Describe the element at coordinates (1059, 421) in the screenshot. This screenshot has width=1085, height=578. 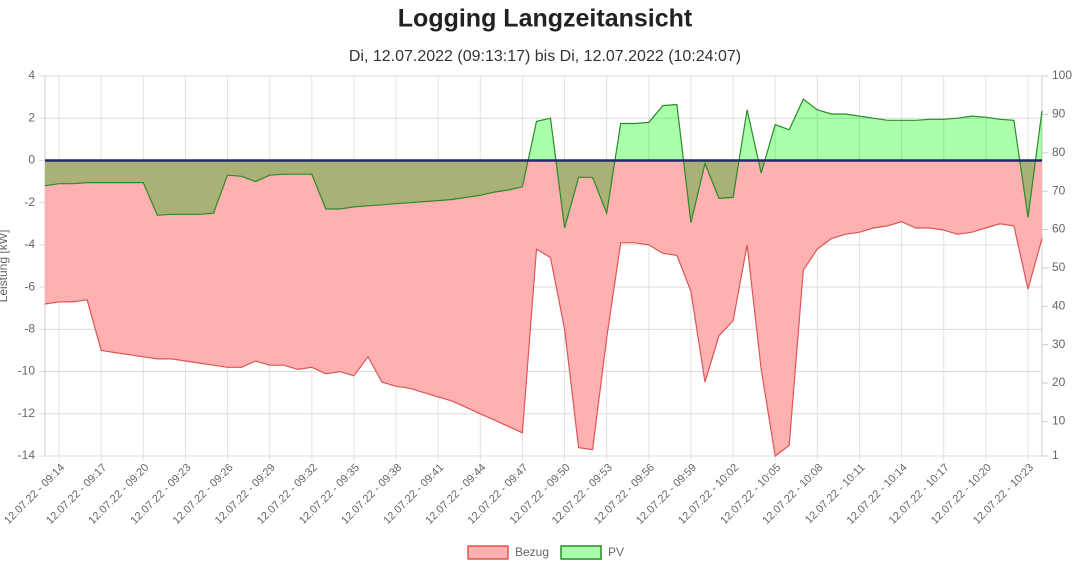
I see `y2-tick-label: 10` at that location.